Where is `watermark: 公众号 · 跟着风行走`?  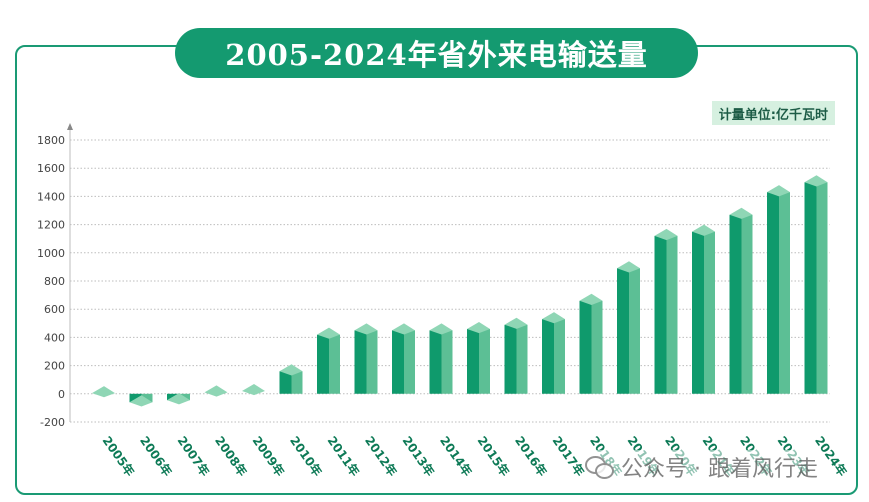 watermark: 公众号 · 跟着风行走 is located at coordinates (701, 467).